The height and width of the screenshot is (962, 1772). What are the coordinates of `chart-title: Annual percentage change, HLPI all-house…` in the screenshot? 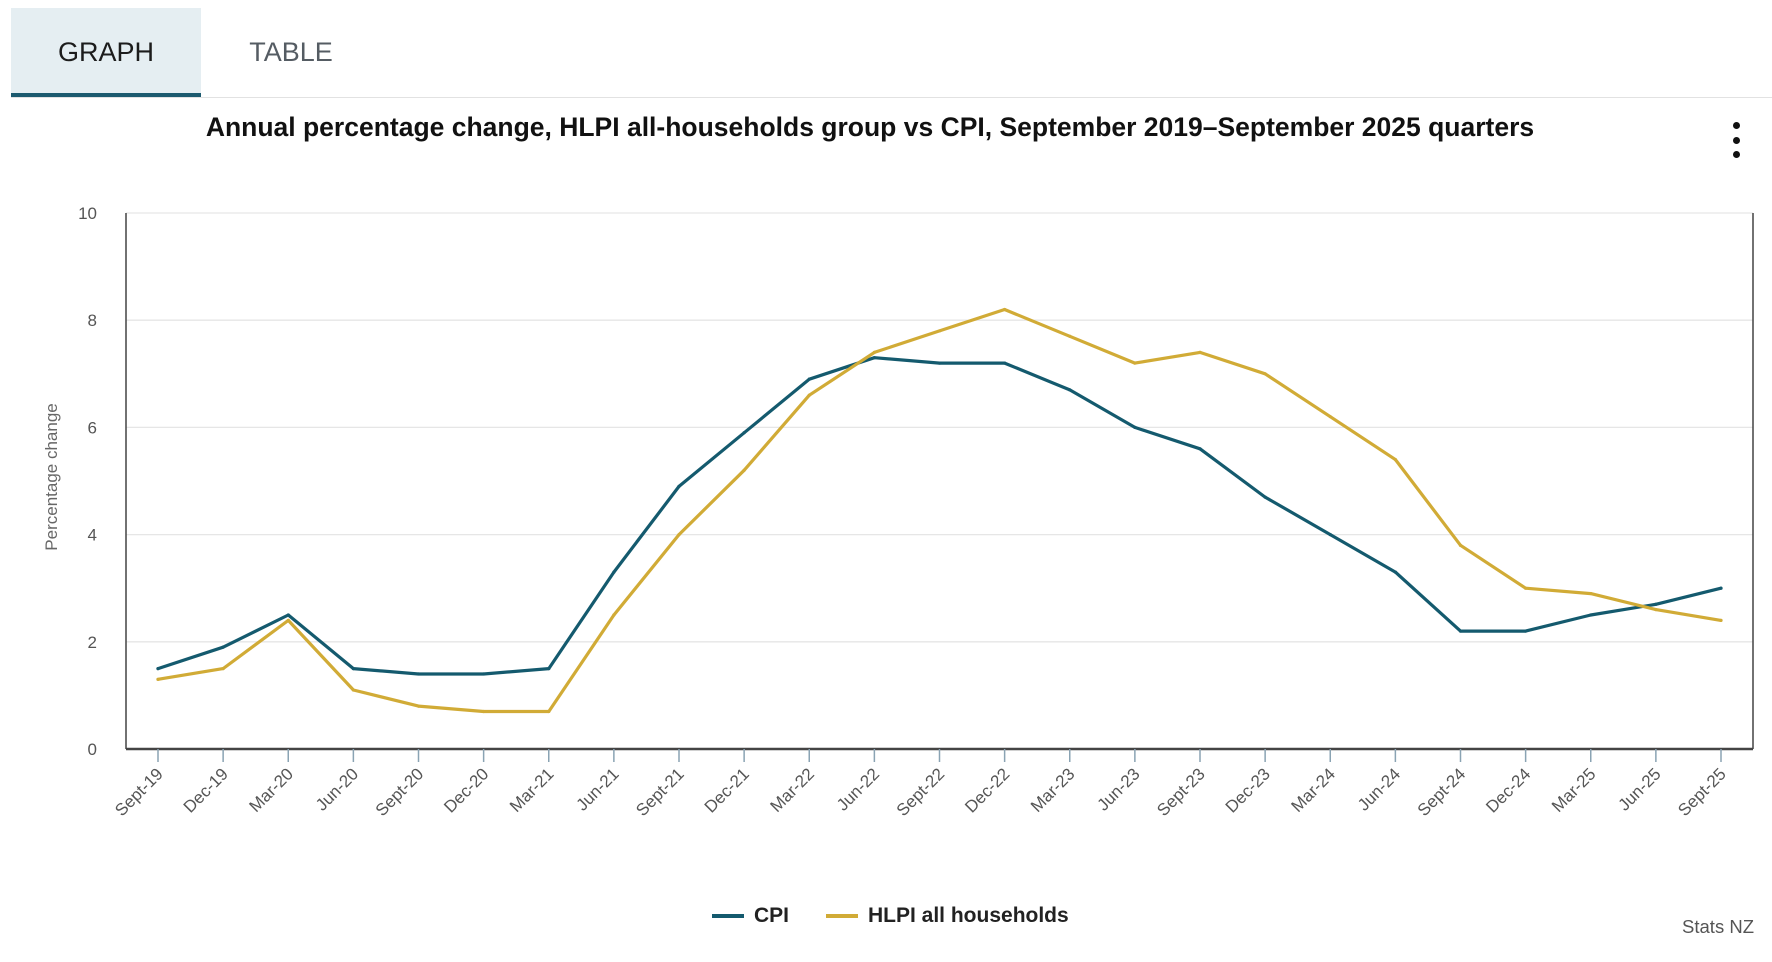 It's located at (870, 127).